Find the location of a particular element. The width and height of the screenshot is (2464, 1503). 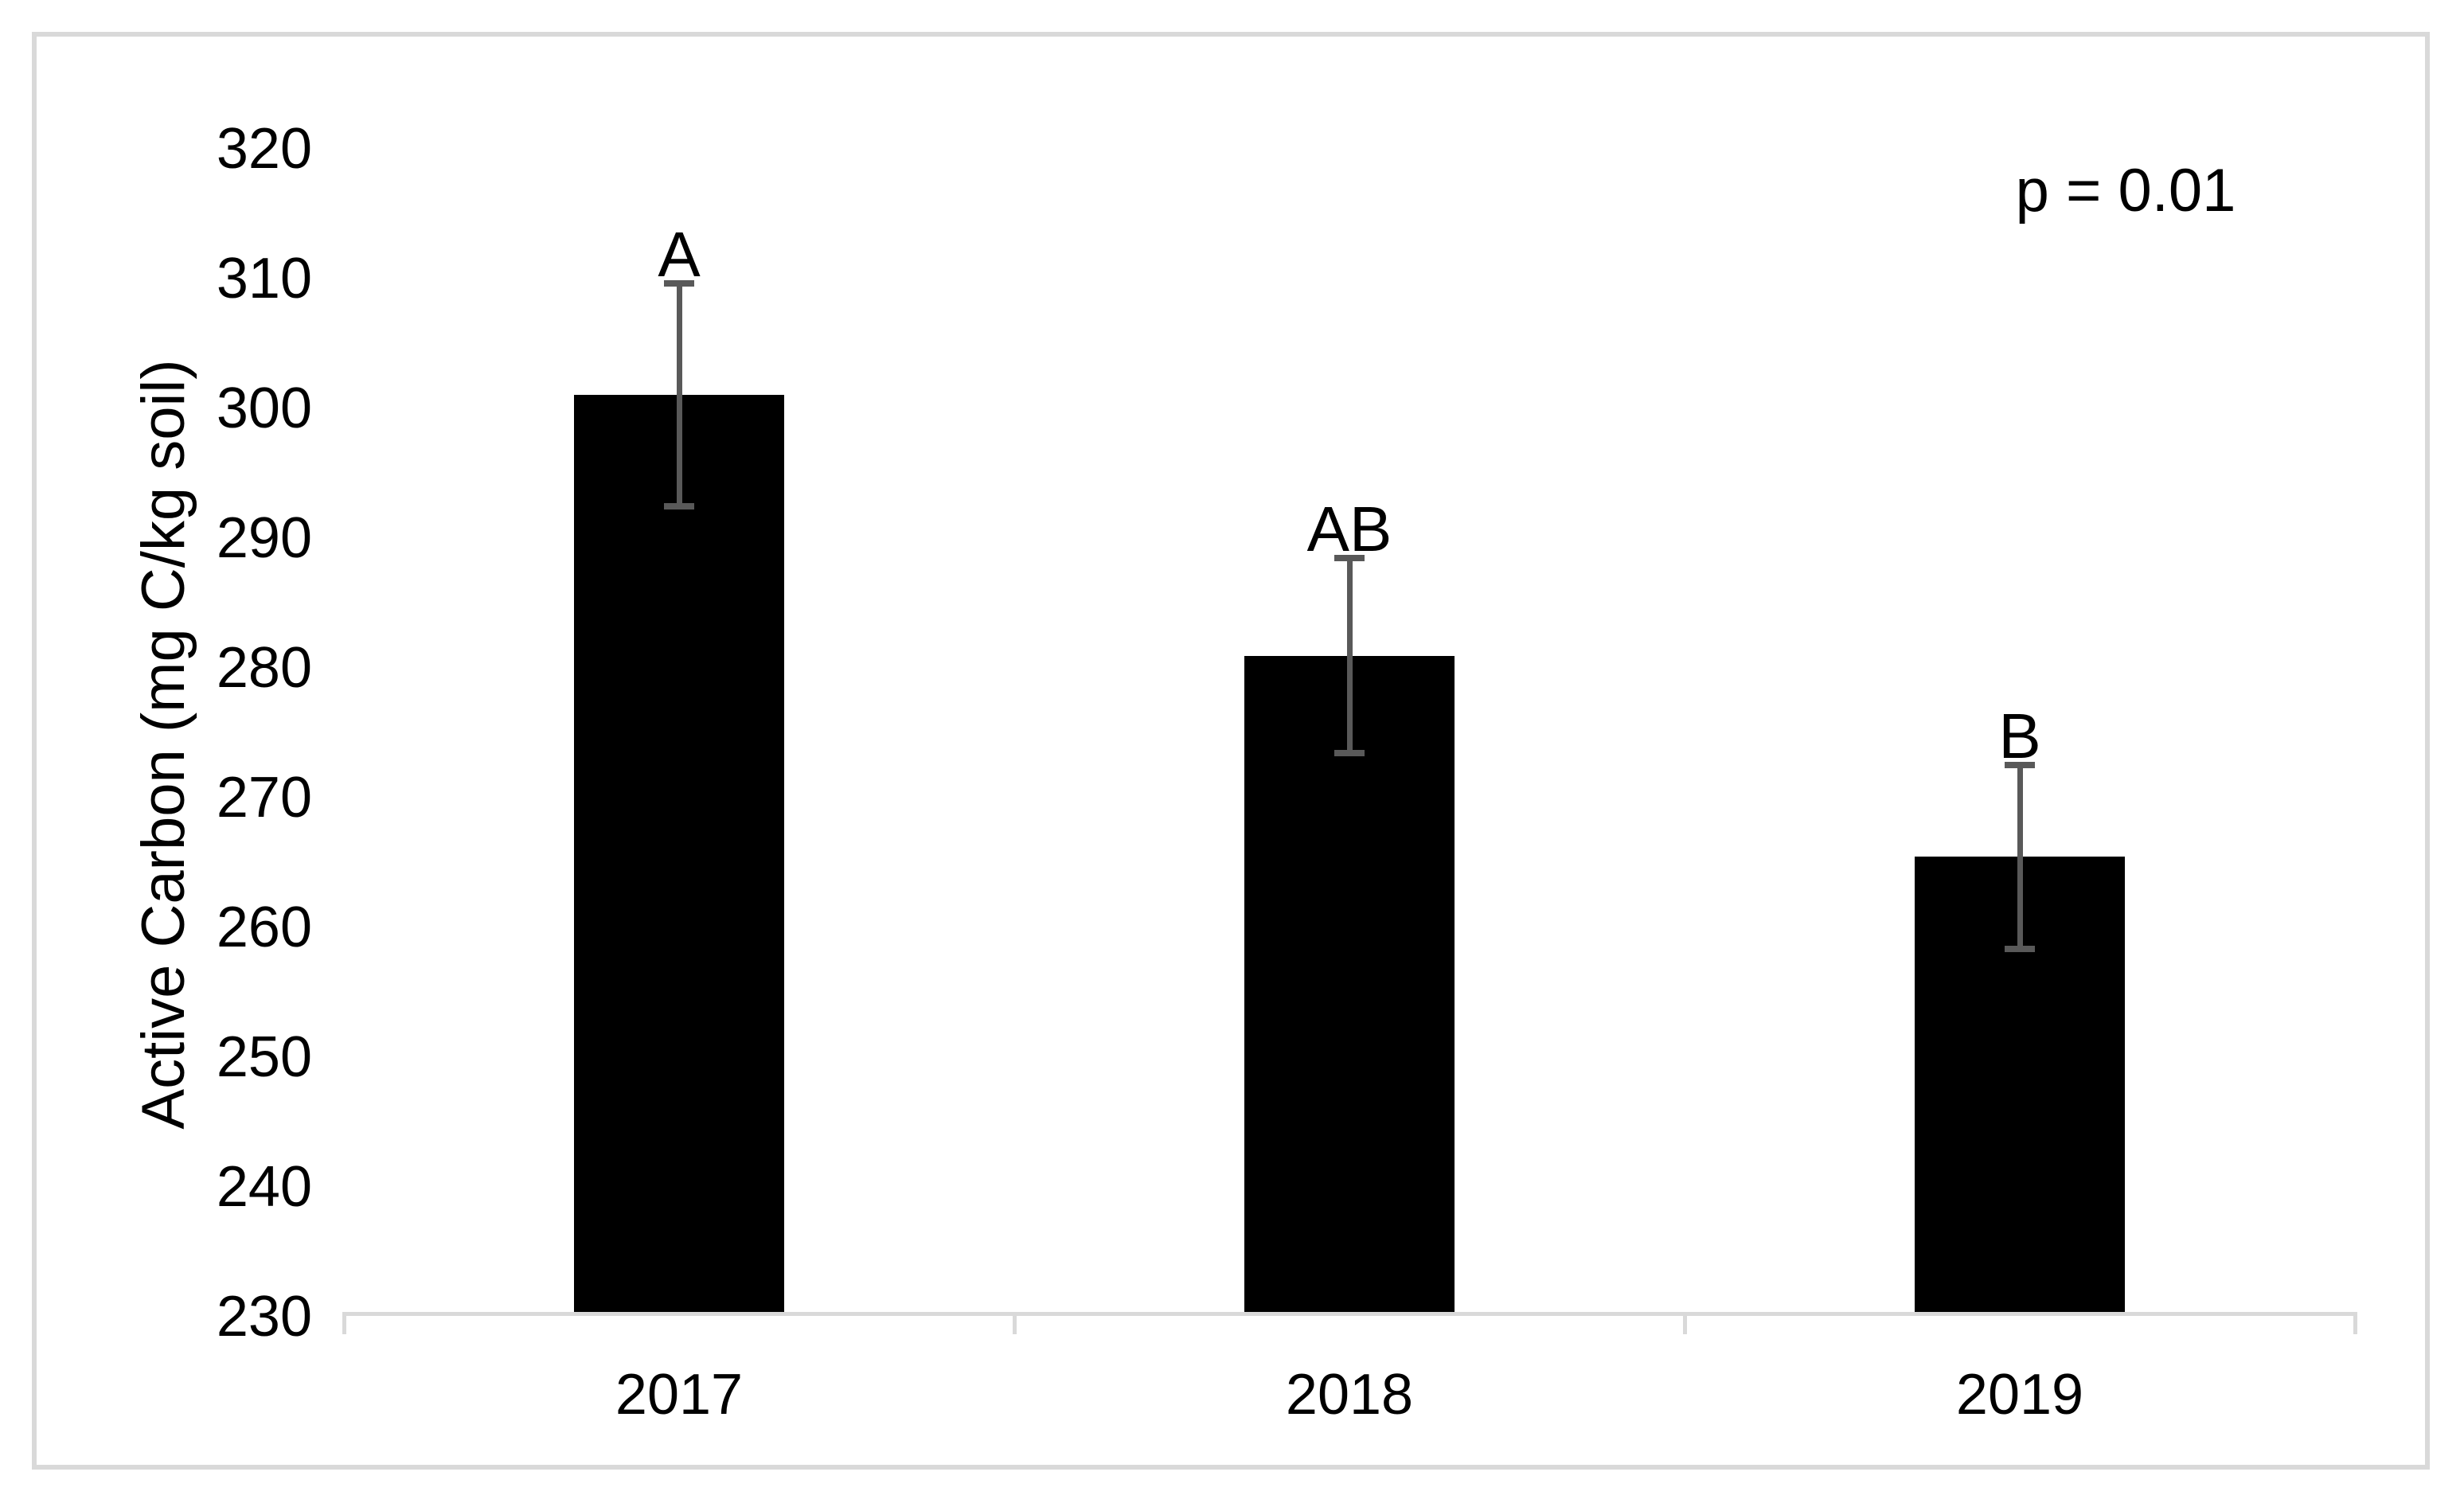

significance-letter: B is located at coordinates (2020, 736).